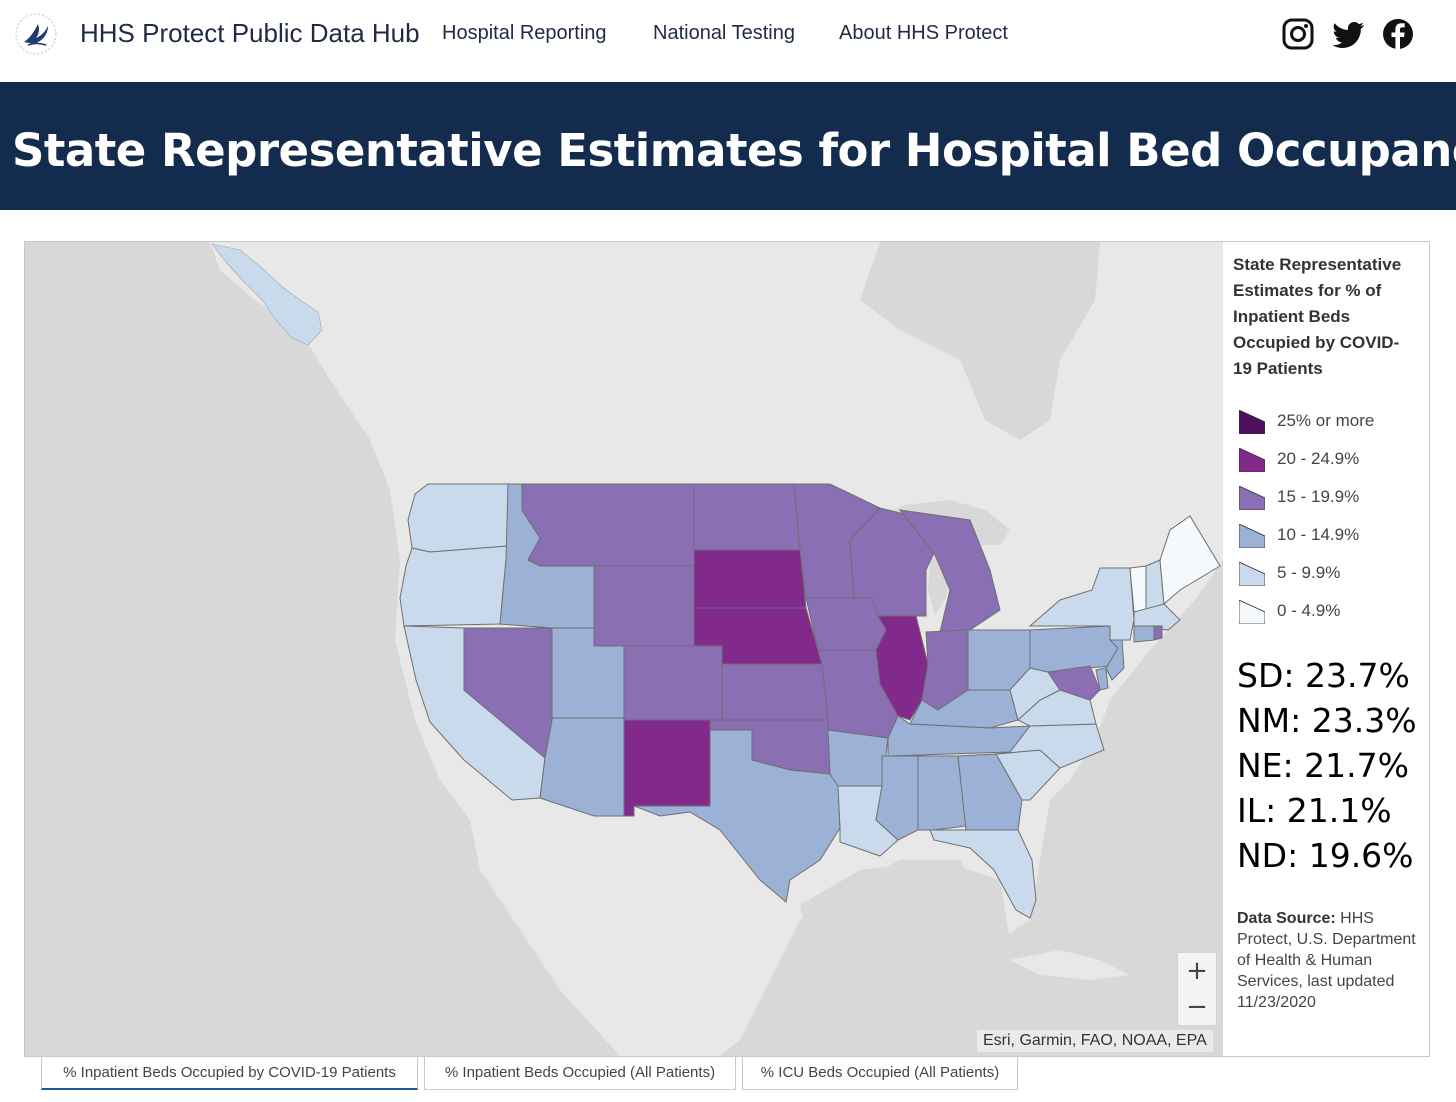  Describe the element at coordinates (942, 793) in the screenshot. I see `state-al` at that location.